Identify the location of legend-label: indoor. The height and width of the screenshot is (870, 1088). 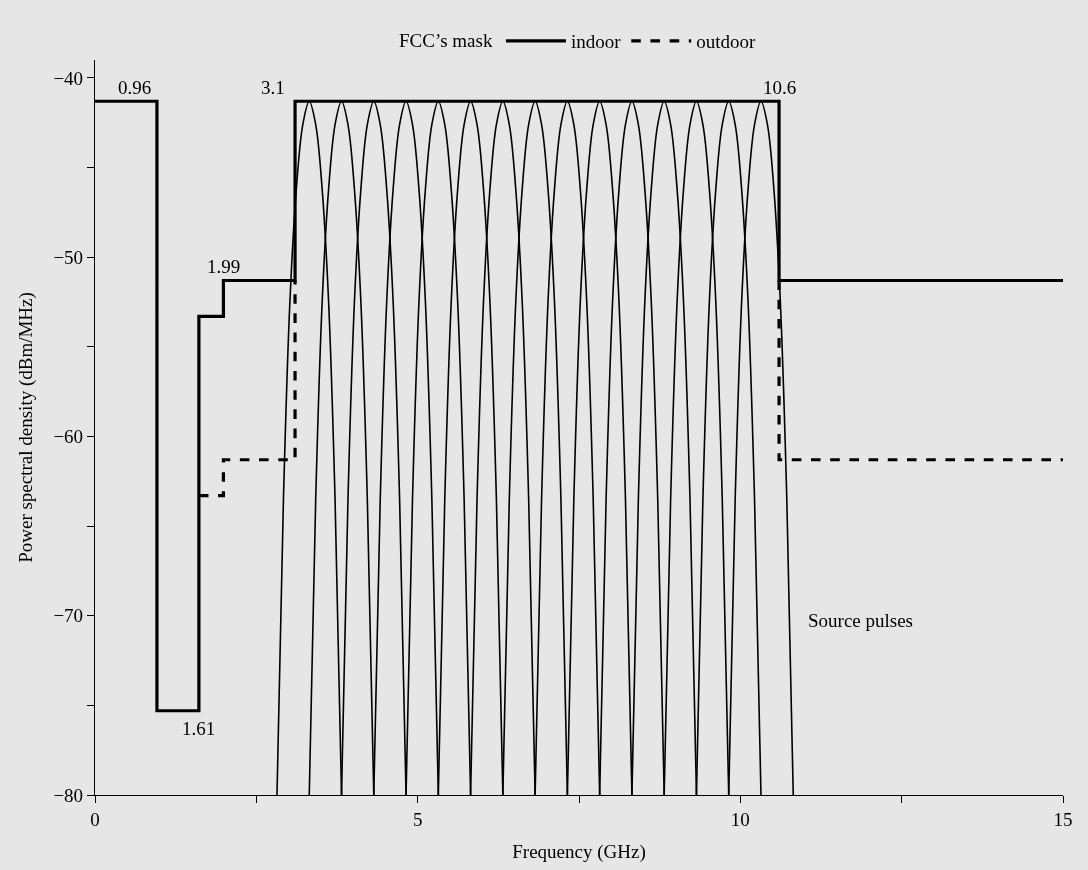
(596, 42).